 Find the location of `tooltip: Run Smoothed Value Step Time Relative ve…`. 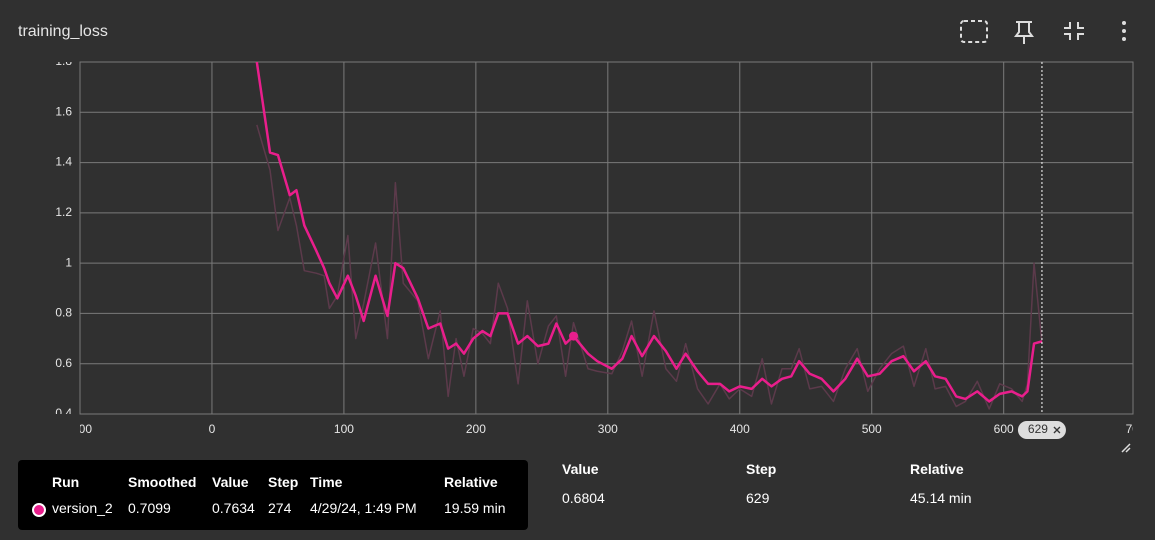

tooltip: Run Smoothed Value Step Time Relative ve… is located at coordinates (273, 495).